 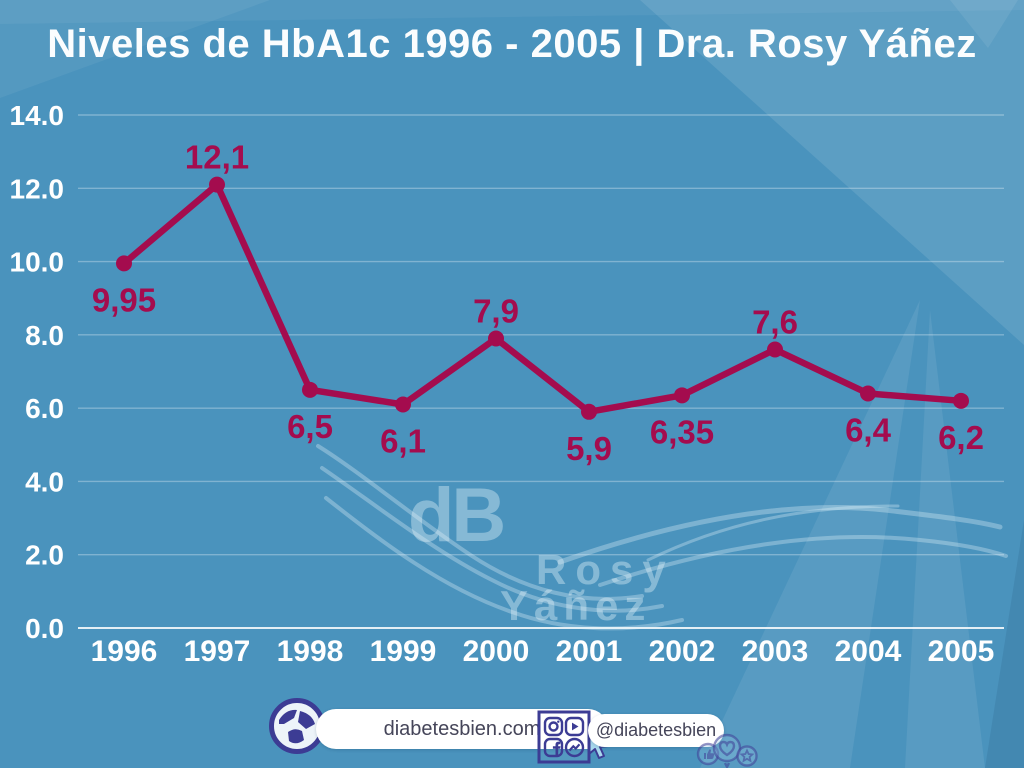 What do you see at coordinates (217, 157) in the screenshot?
I see `data-point-label: 12,1` at bounding box center [217, 157].